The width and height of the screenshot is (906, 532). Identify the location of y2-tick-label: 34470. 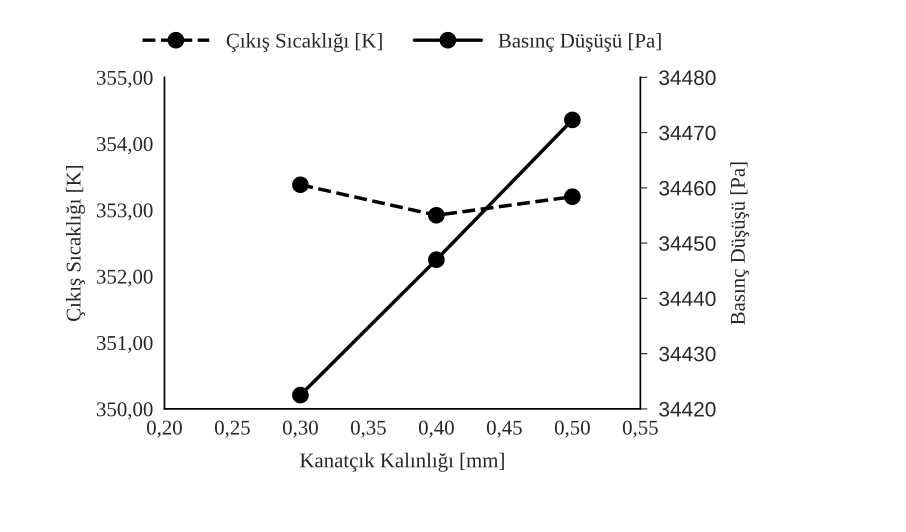
(687, 133).